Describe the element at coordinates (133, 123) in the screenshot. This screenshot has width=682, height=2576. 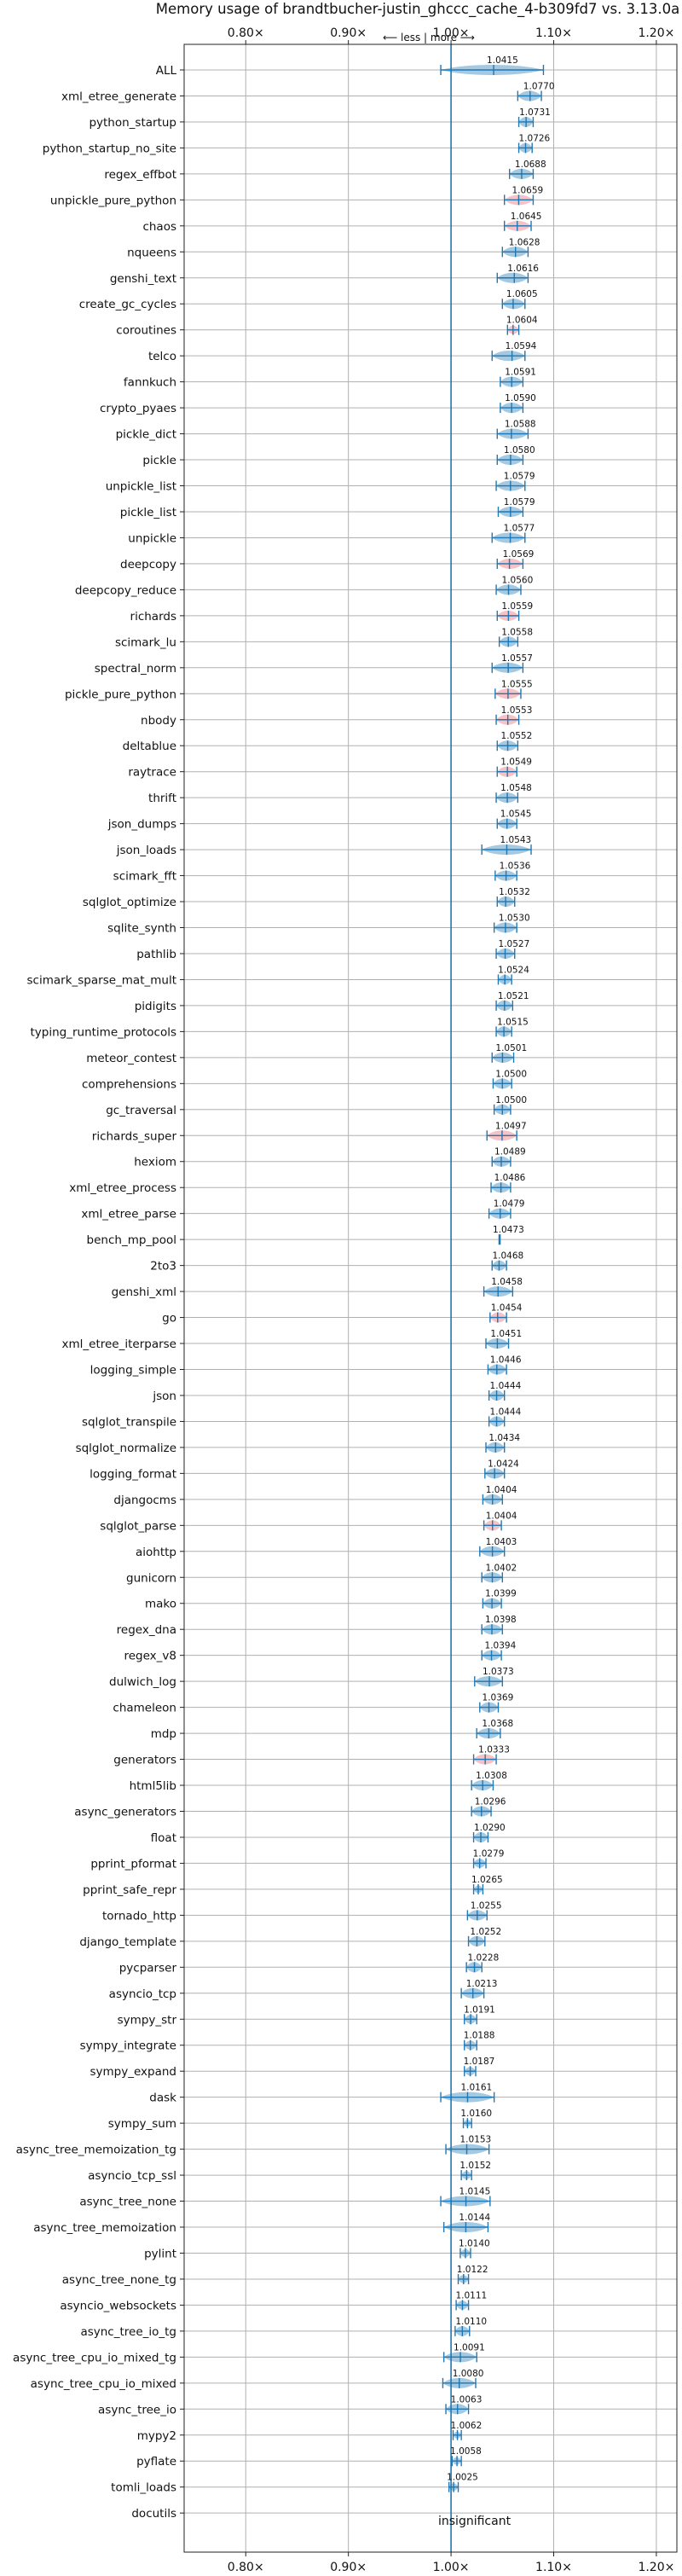
I see `category-label-python-startup: python_startup` at that location.